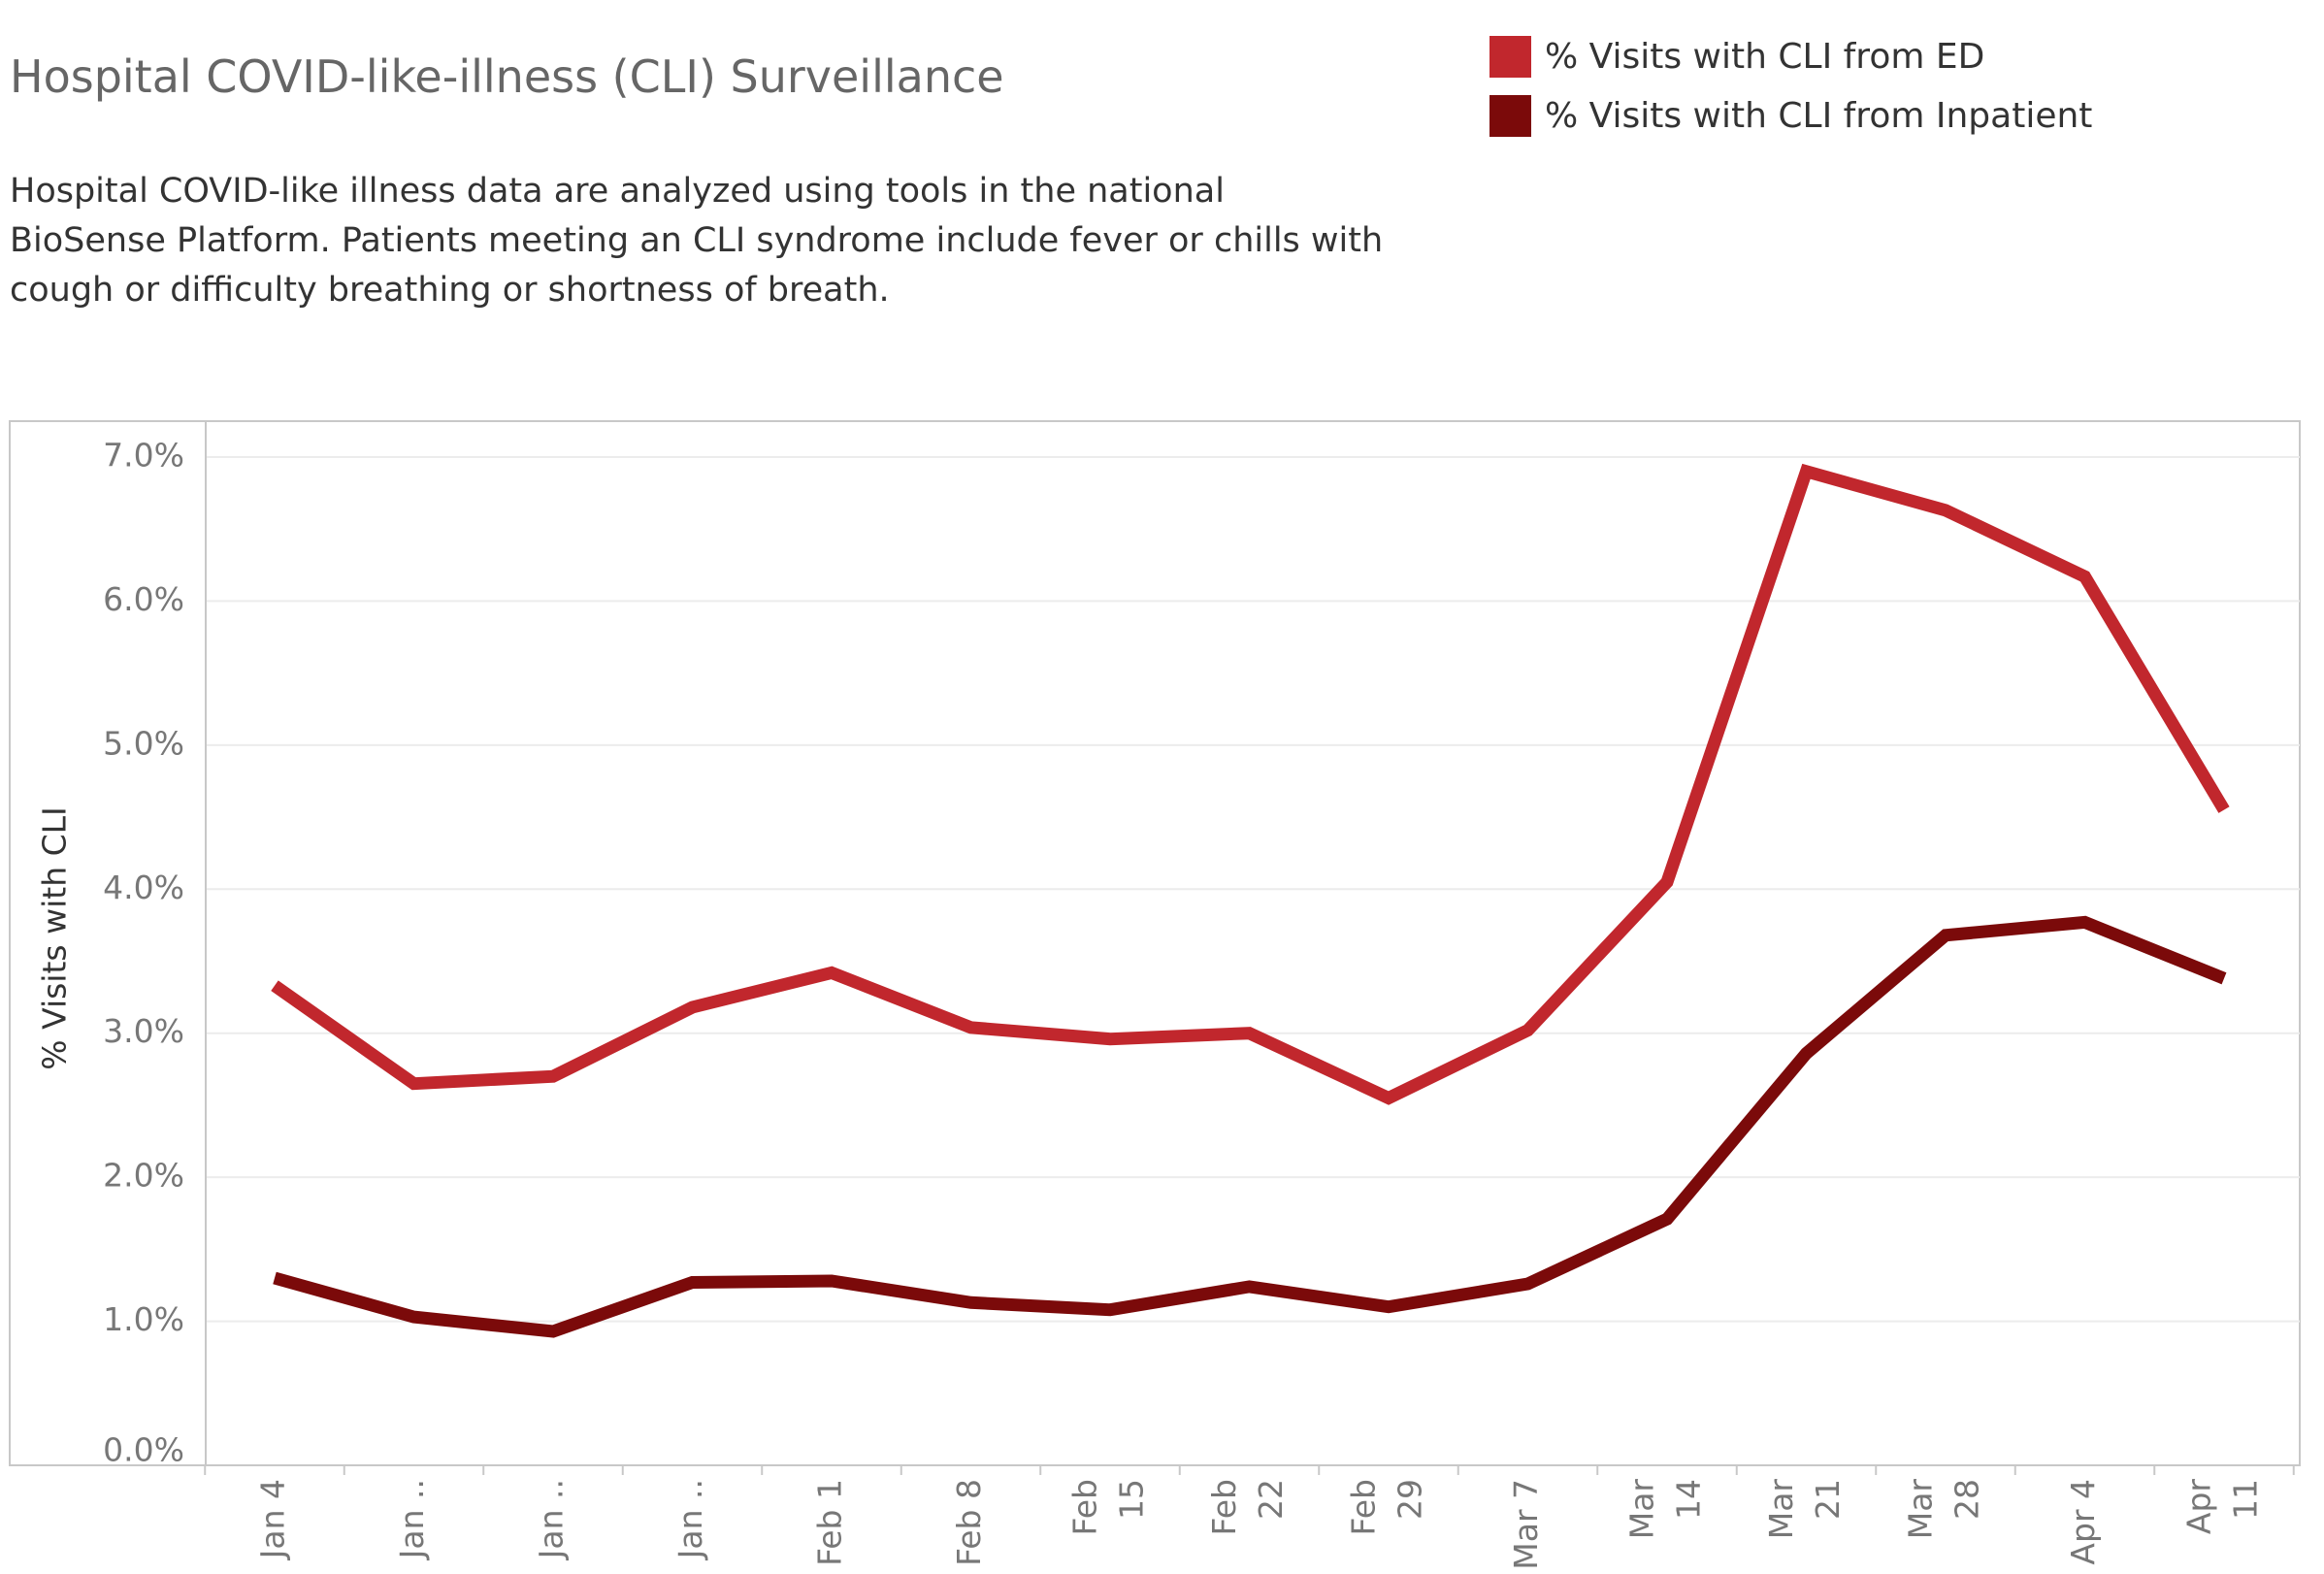 The height and width of the screenshot is (1574, 2324). I want to click on y-tick-label: 7.0%, so click(143, 456).